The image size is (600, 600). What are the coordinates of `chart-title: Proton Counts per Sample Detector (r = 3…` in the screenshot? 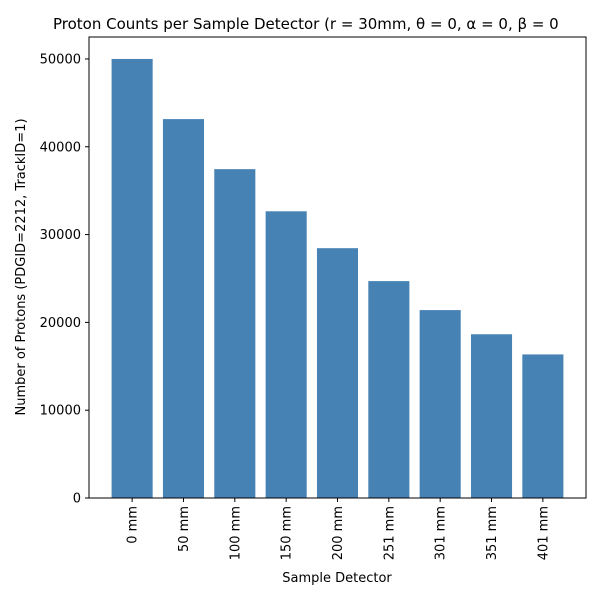 It's located at (306, 24).